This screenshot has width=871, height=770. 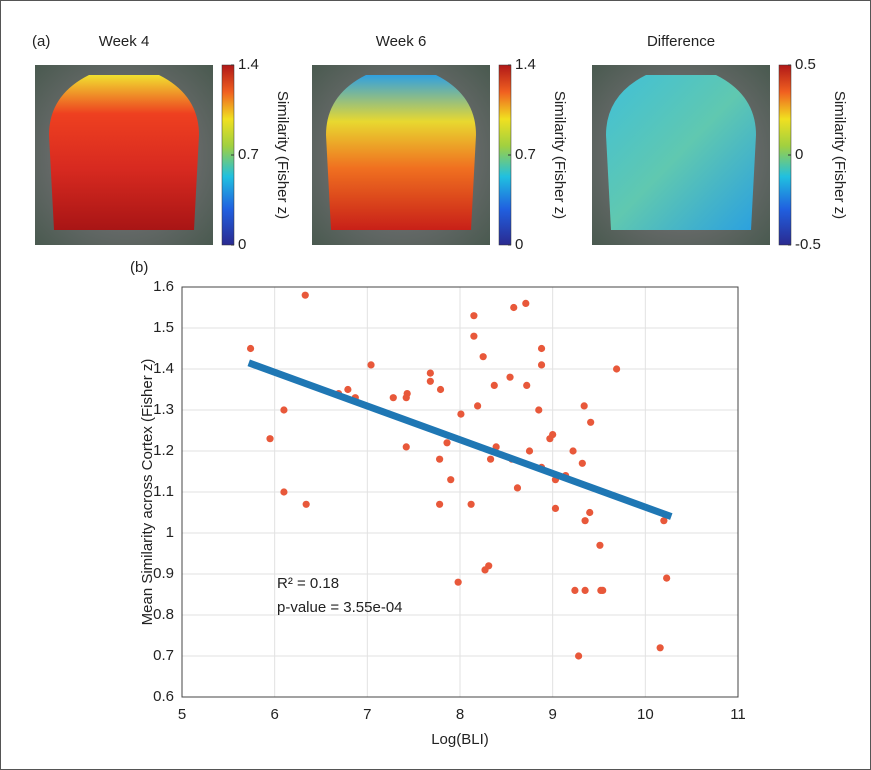 I want to click on panel-title: Week 6, so click(x=401, y=41).